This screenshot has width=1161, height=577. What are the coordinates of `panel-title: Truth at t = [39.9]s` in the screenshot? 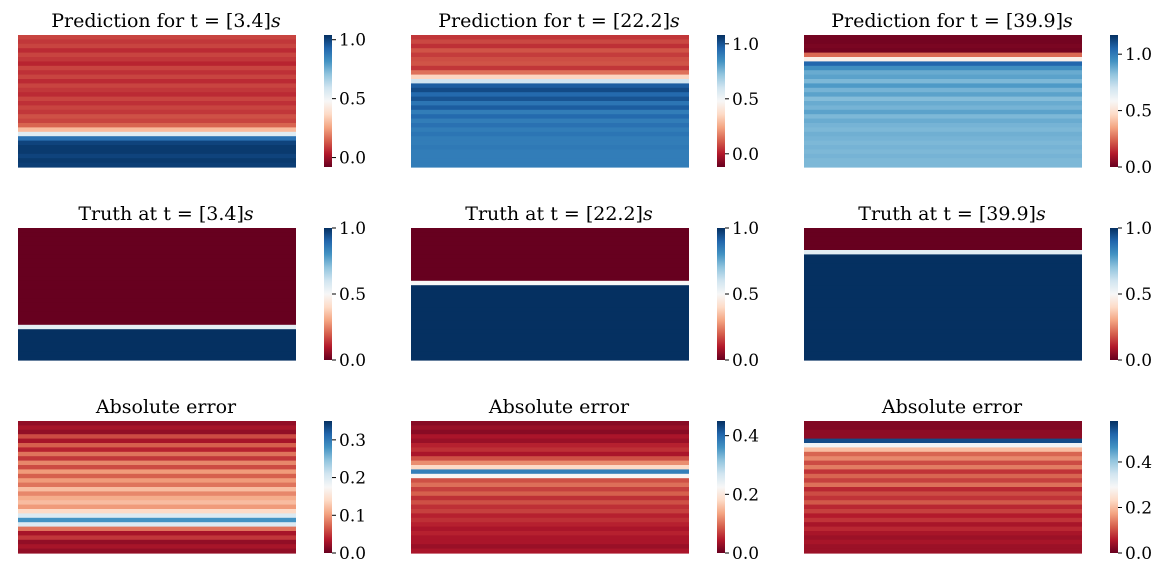 It's located at (952, 214).